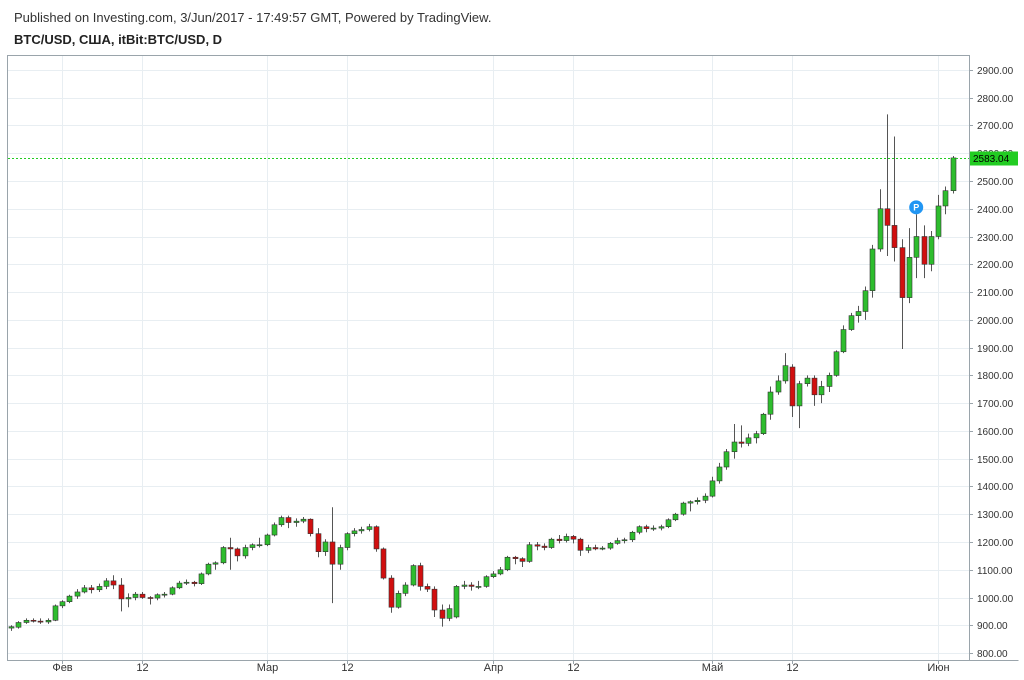 This screenshot has width=1024, height=680. I want to click on y-tick-label: 1400.00, so click(995, 487).